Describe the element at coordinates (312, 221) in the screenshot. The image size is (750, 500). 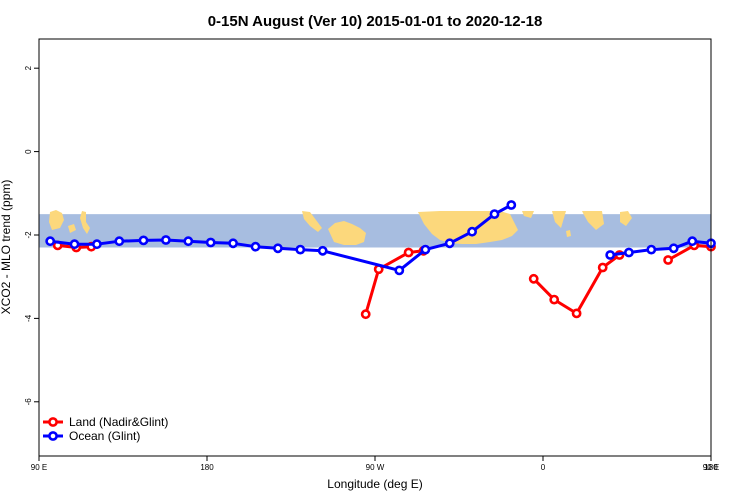
I see `land-central-america` at that location.